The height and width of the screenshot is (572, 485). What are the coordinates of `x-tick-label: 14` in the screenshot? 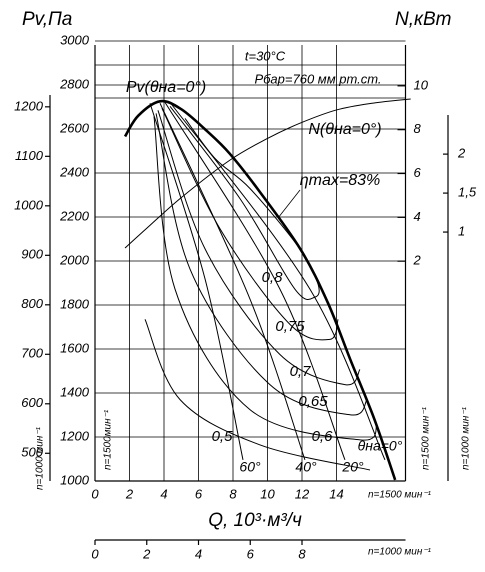 It's located at (336, 493).